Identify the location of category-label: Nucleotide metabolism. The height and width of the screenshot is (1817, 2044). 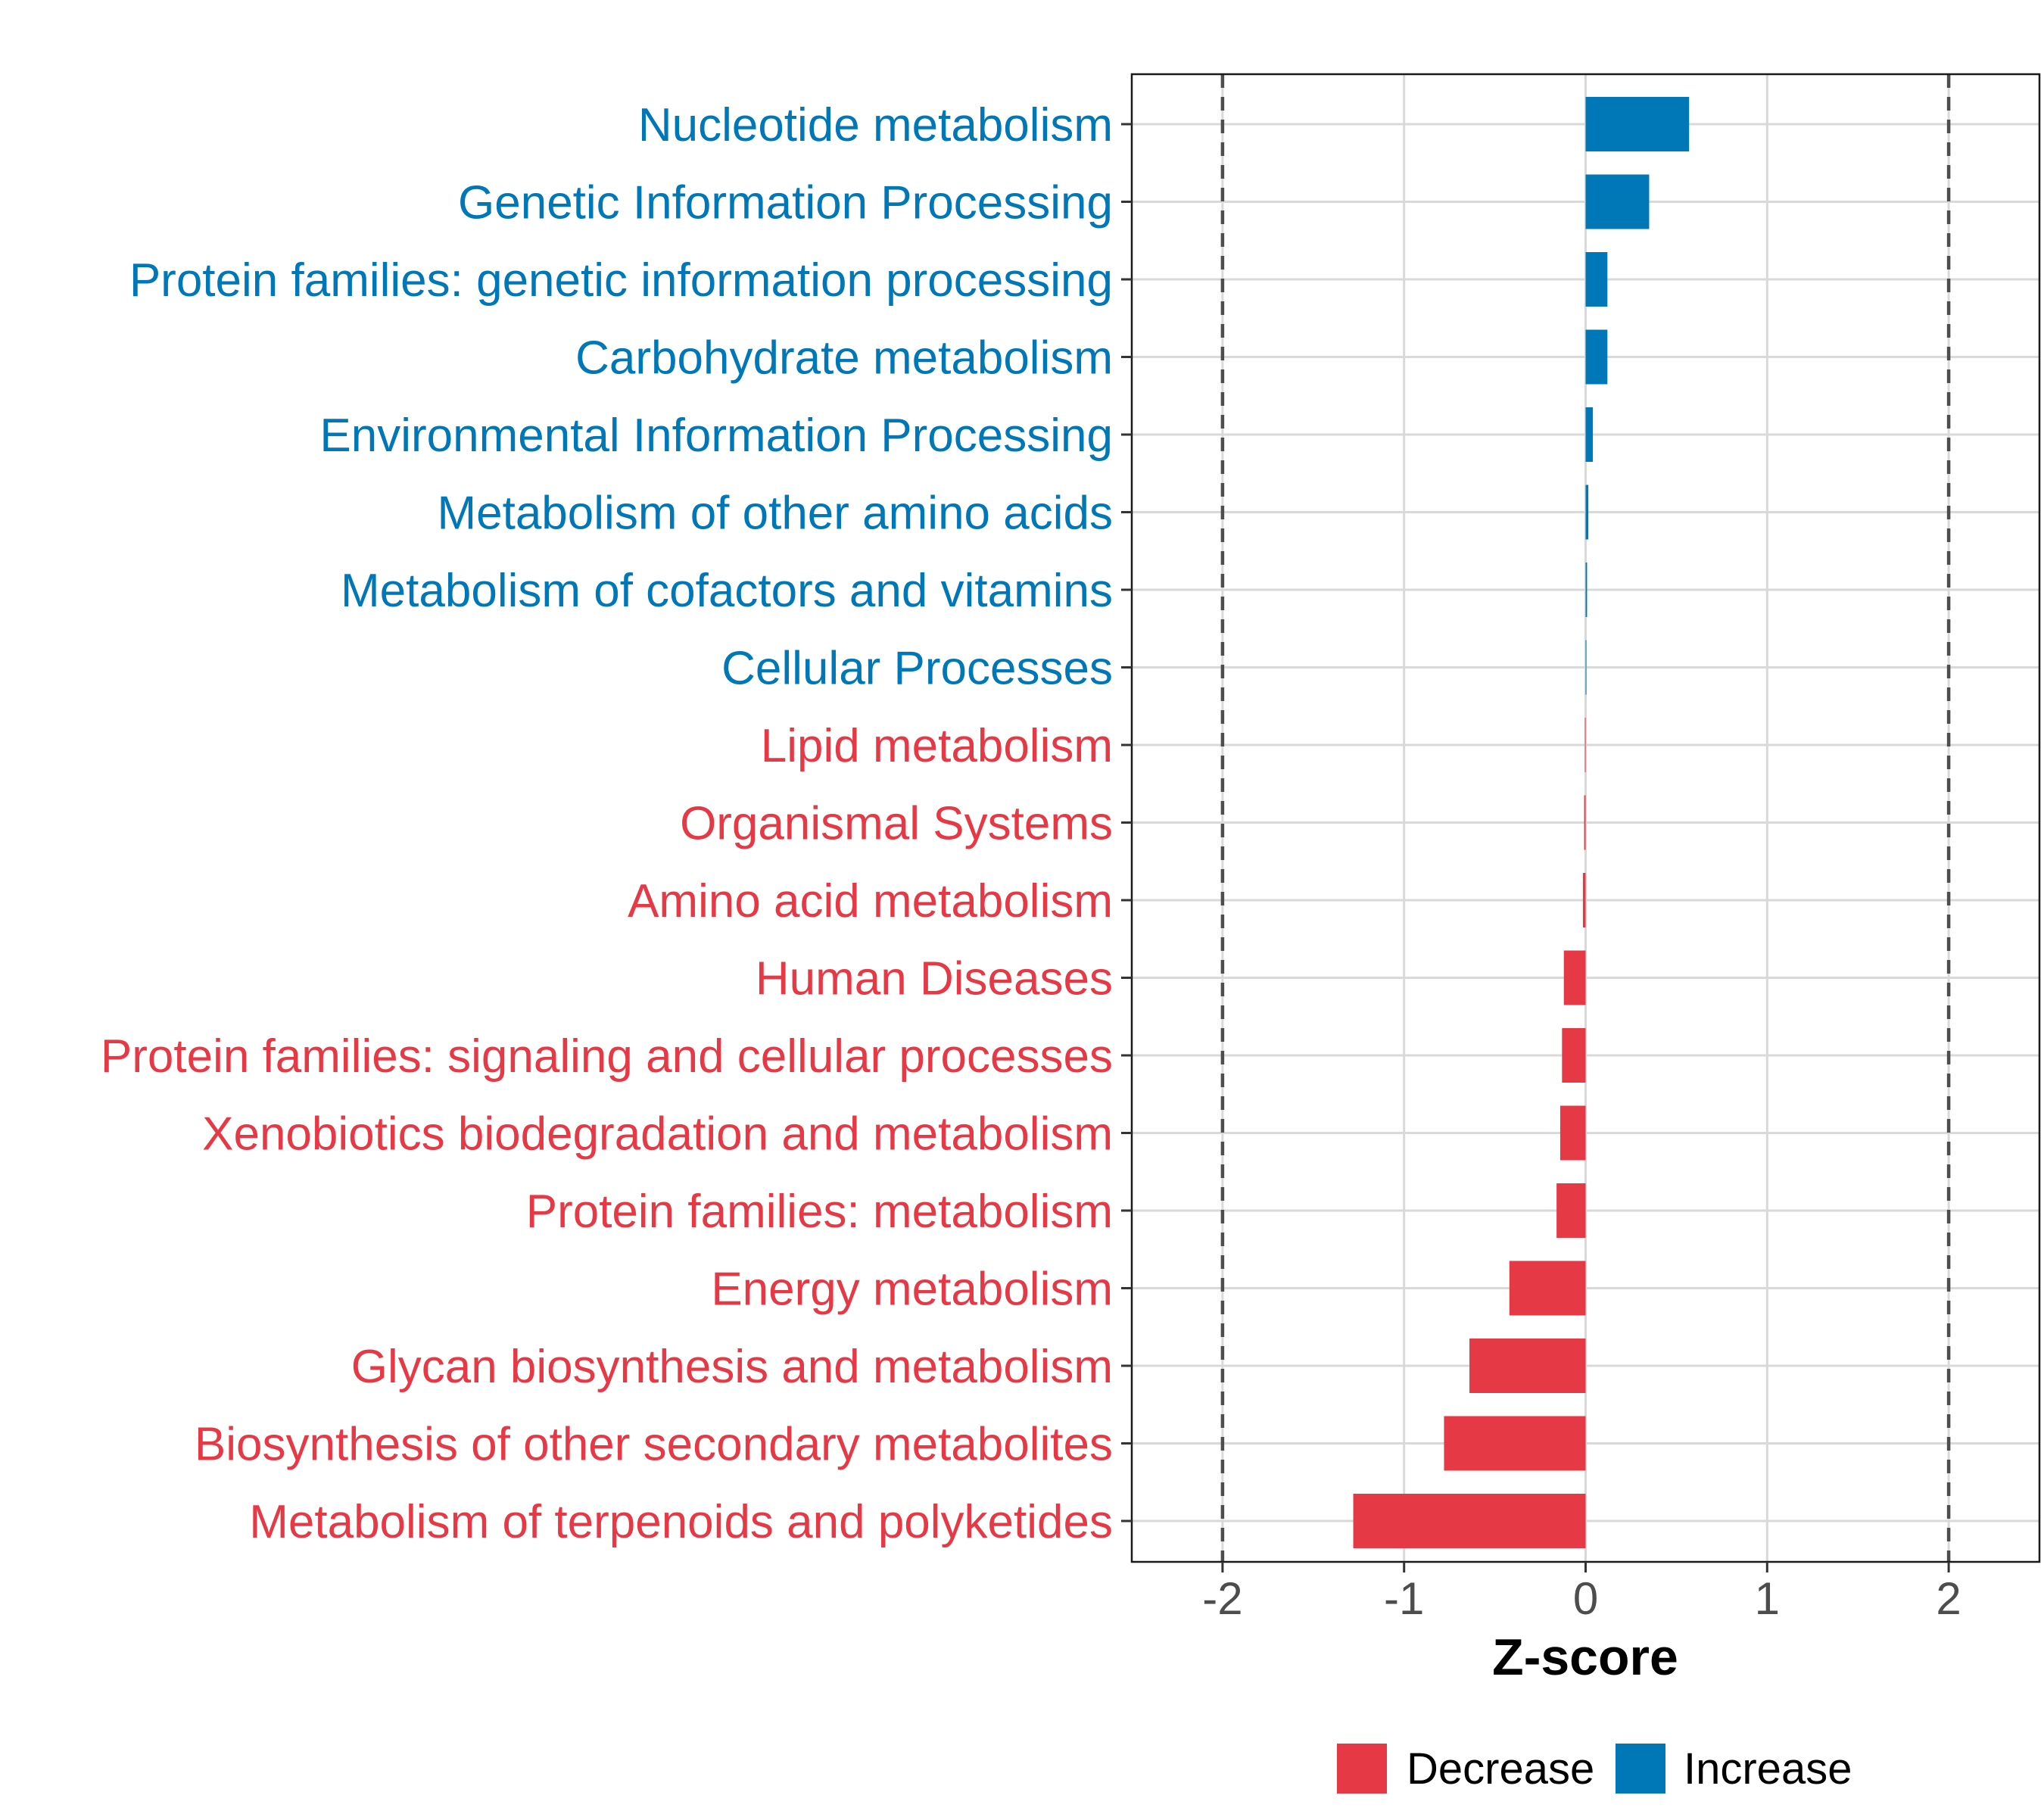
(875, 125).